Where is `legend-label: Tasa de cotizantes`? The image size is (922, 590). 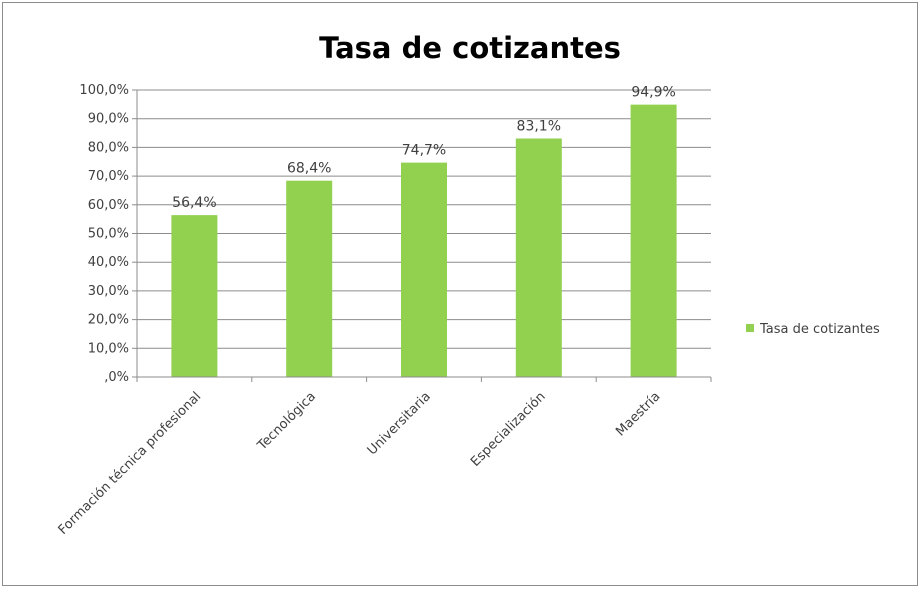
legend-label: Tasa de cotizantes is located at coordinates (819, 329).